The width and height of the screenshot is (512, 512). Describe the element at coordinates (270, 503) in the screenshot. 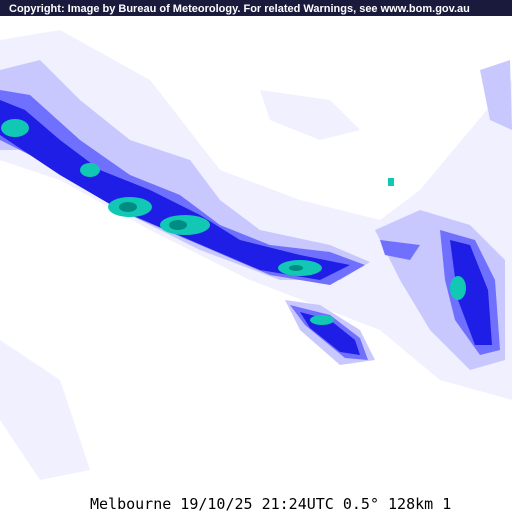

I see `caption: Melbourne 19/10/25 21:24UTC 0.5° 128km 1` at that location.